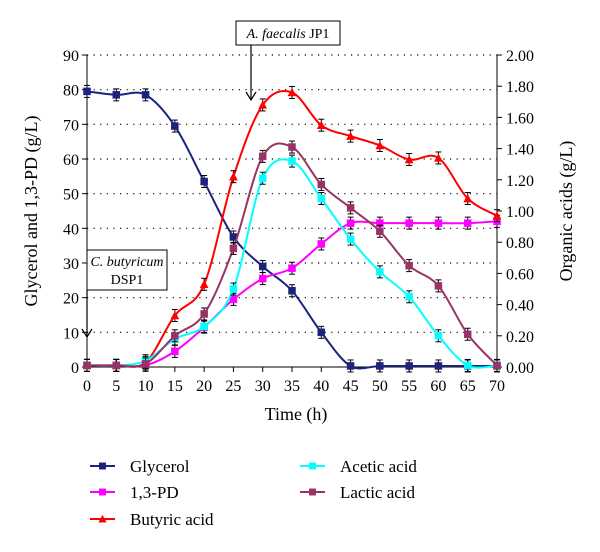 This screenshot has height=552, width=600. Describe the element at coordinates (288, 61) in the screenshot. I see `annotation-a-faecalis: A. faecalis JP1` at that location.